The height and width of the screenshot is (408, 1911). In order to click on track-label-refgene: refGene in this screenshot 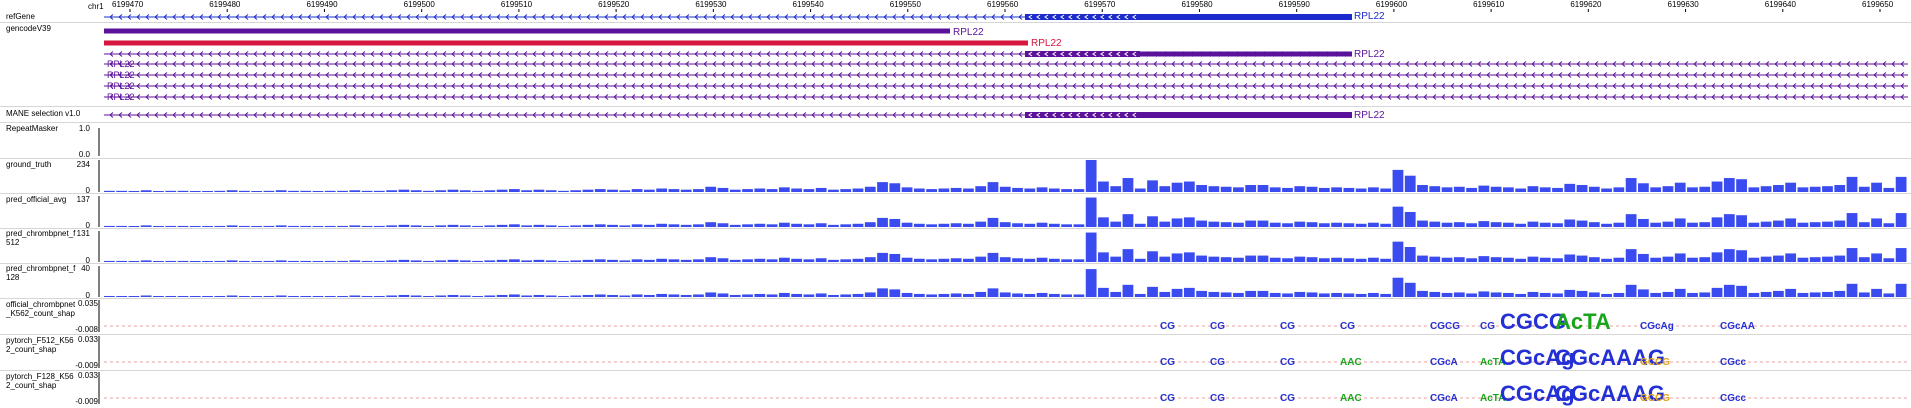, I will do `click(20, 16)`.